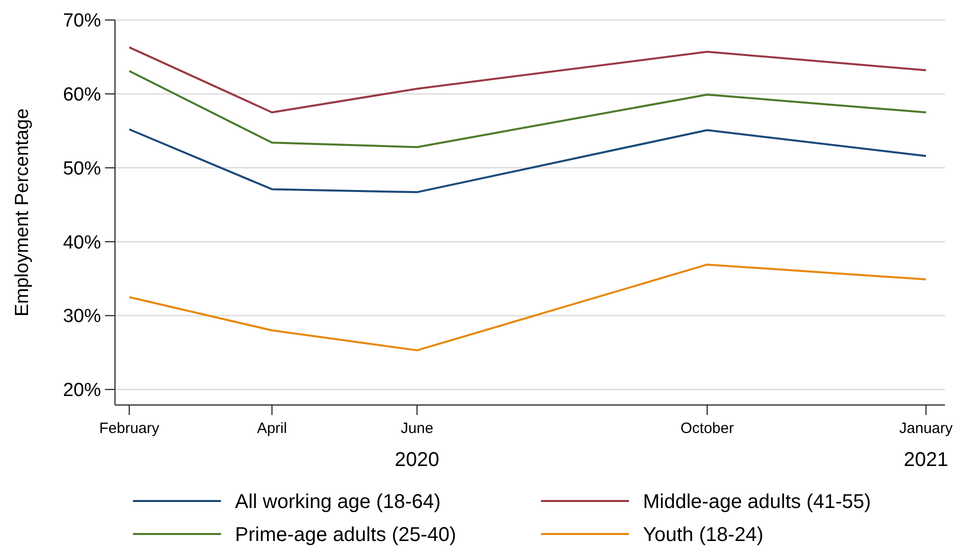 Image resolution: width=963 pixels, height=546 pixels. Describe the element at coordinates (82, 169) in the screenshot. I see `y-tick-label: 50%` at that location.